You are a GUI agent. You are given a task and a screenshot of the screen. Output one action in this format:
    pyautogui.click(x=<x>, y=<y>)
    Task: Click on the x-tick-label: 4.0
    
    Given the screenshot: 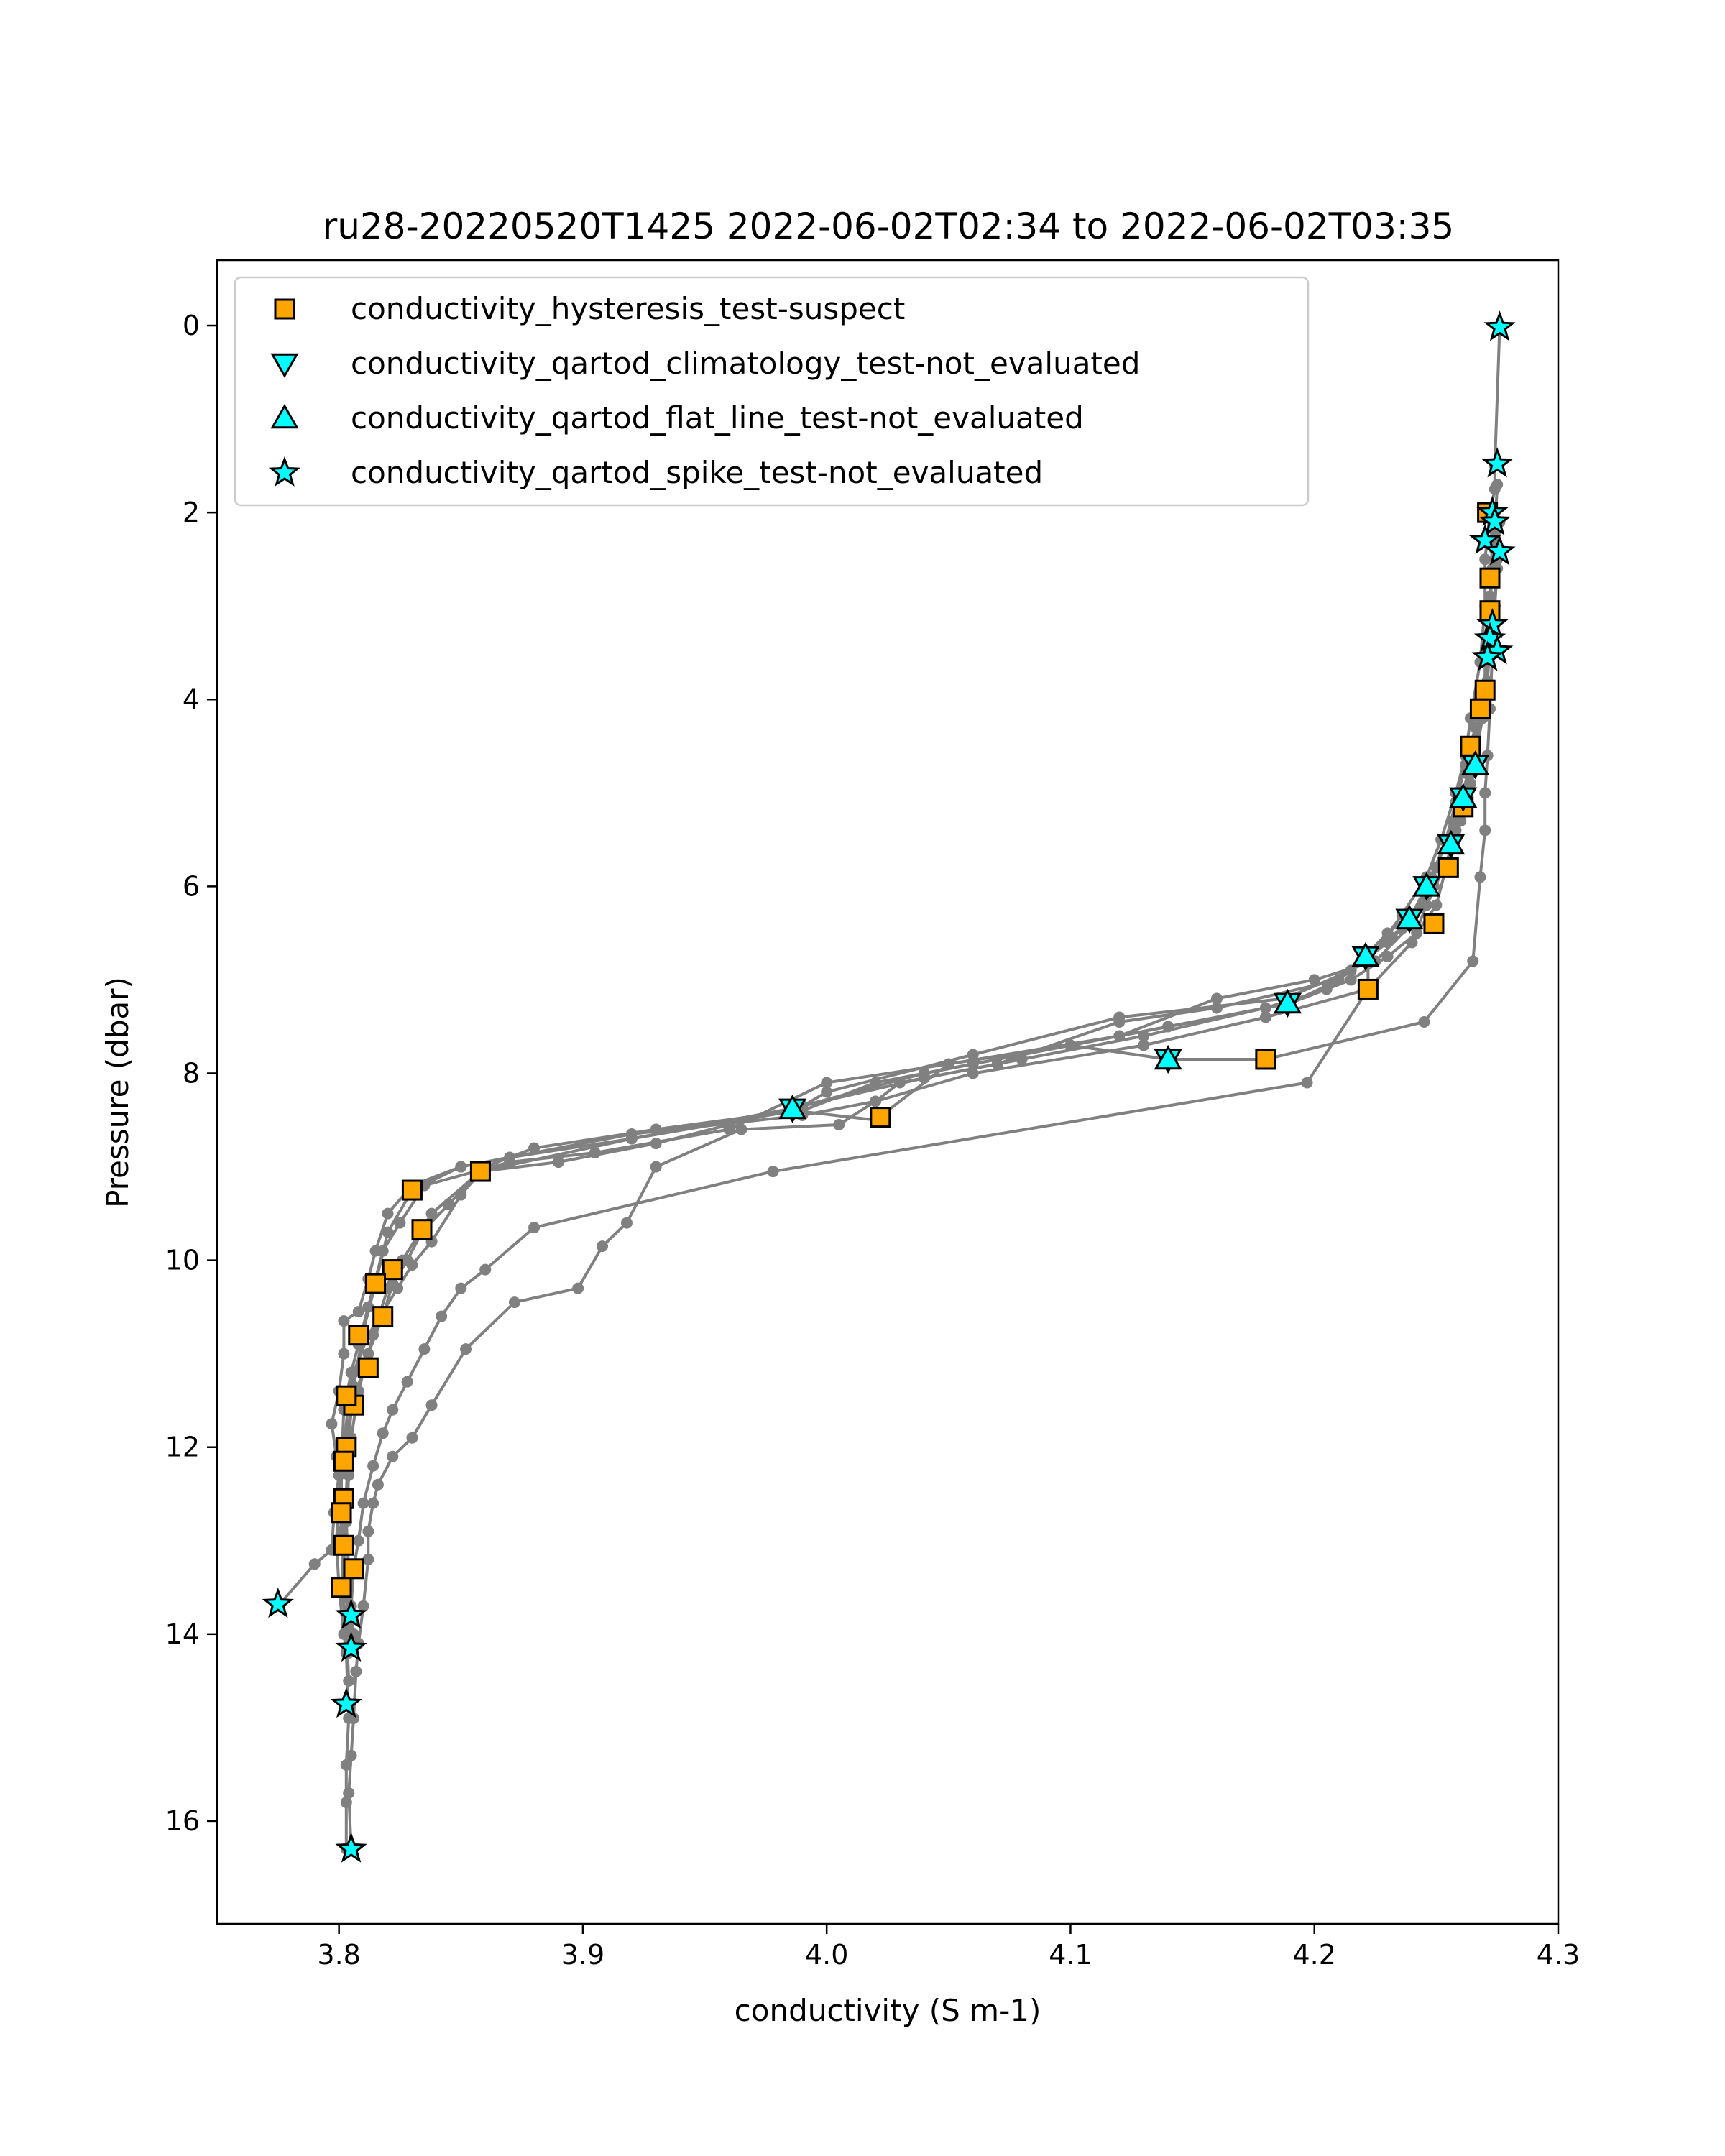 What is the action you would take?
    pyautogui.click(x=826, y=1955)
    